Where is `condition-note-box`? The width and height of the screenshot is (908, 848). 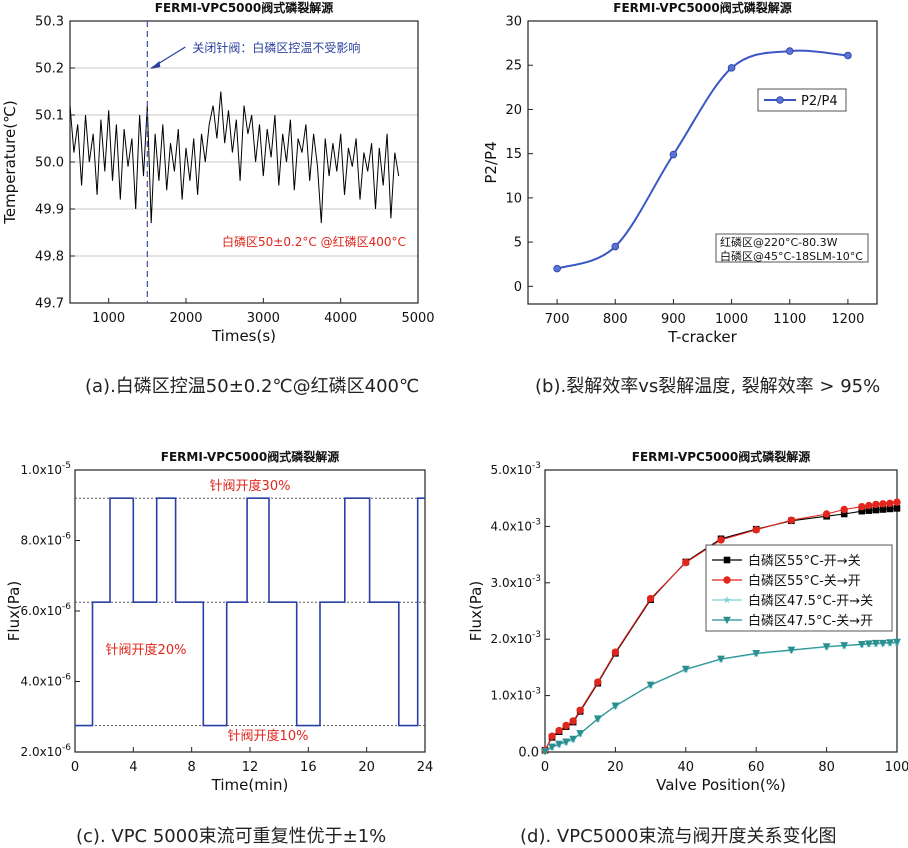
condition-note-box is located at coordinates (792, 248).